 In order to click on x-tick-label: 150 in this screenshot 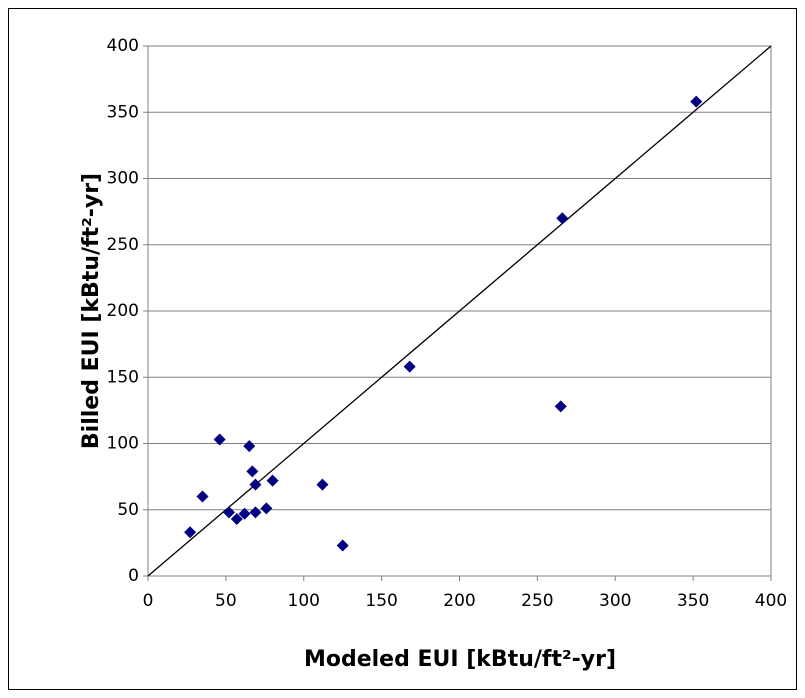, I will do `click(381, 601)`.